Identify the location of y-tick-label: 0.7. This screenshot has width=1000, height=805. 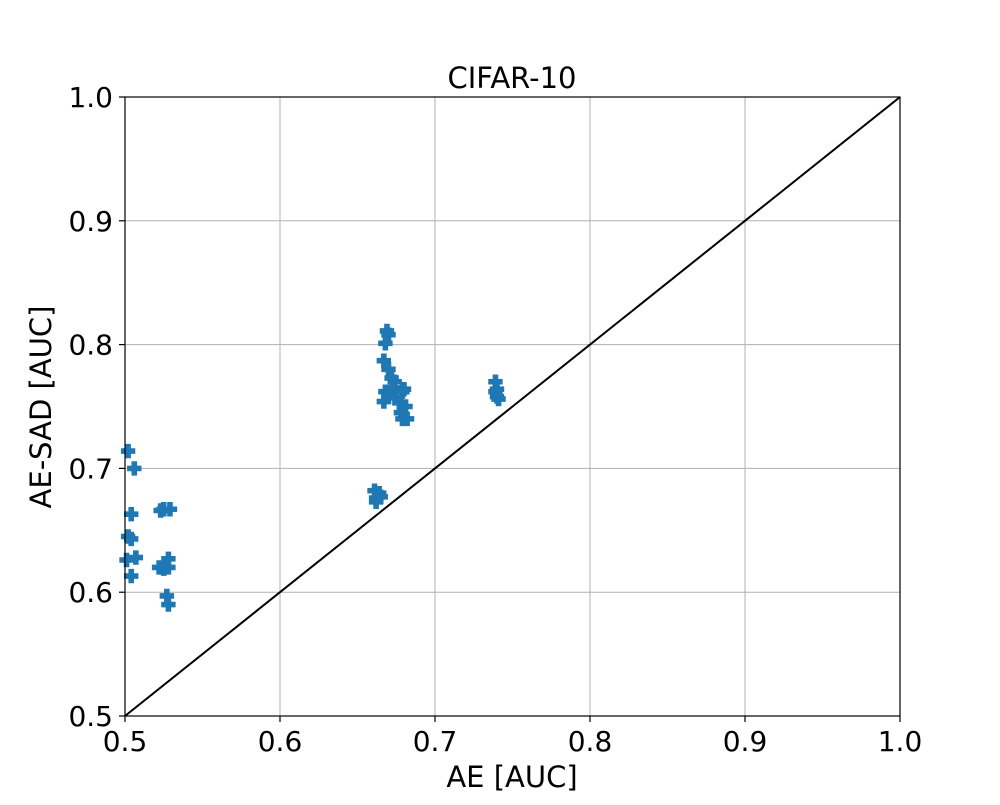
(90, 468).